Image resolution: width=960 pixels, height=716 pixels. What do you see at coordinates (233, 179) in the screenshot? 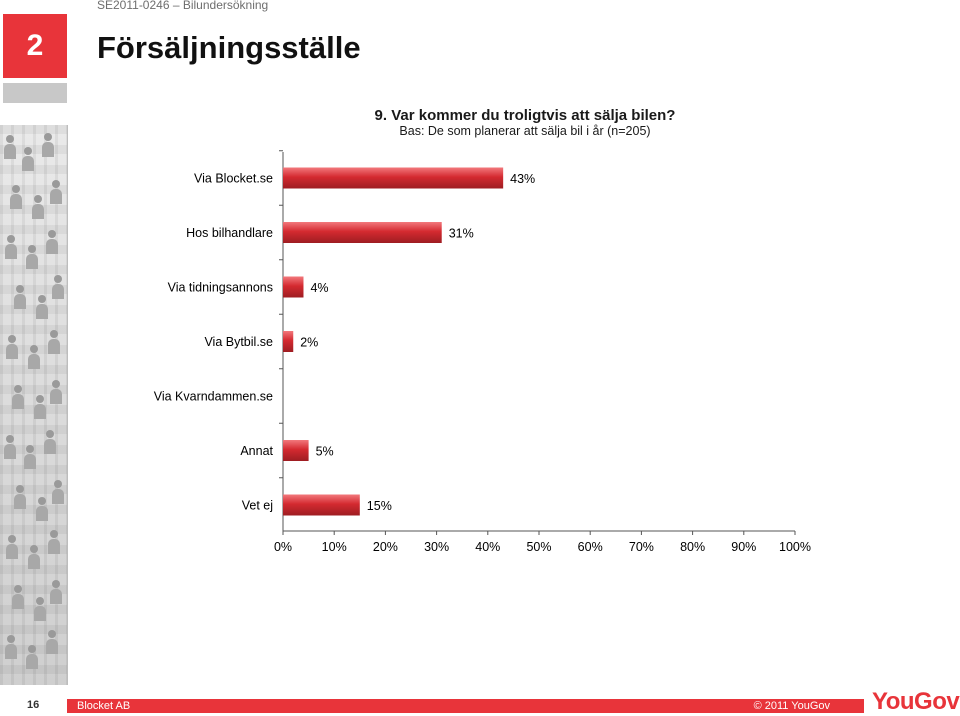
I see `category-label: Via Blocket.se` at bounding box center [233, 179].